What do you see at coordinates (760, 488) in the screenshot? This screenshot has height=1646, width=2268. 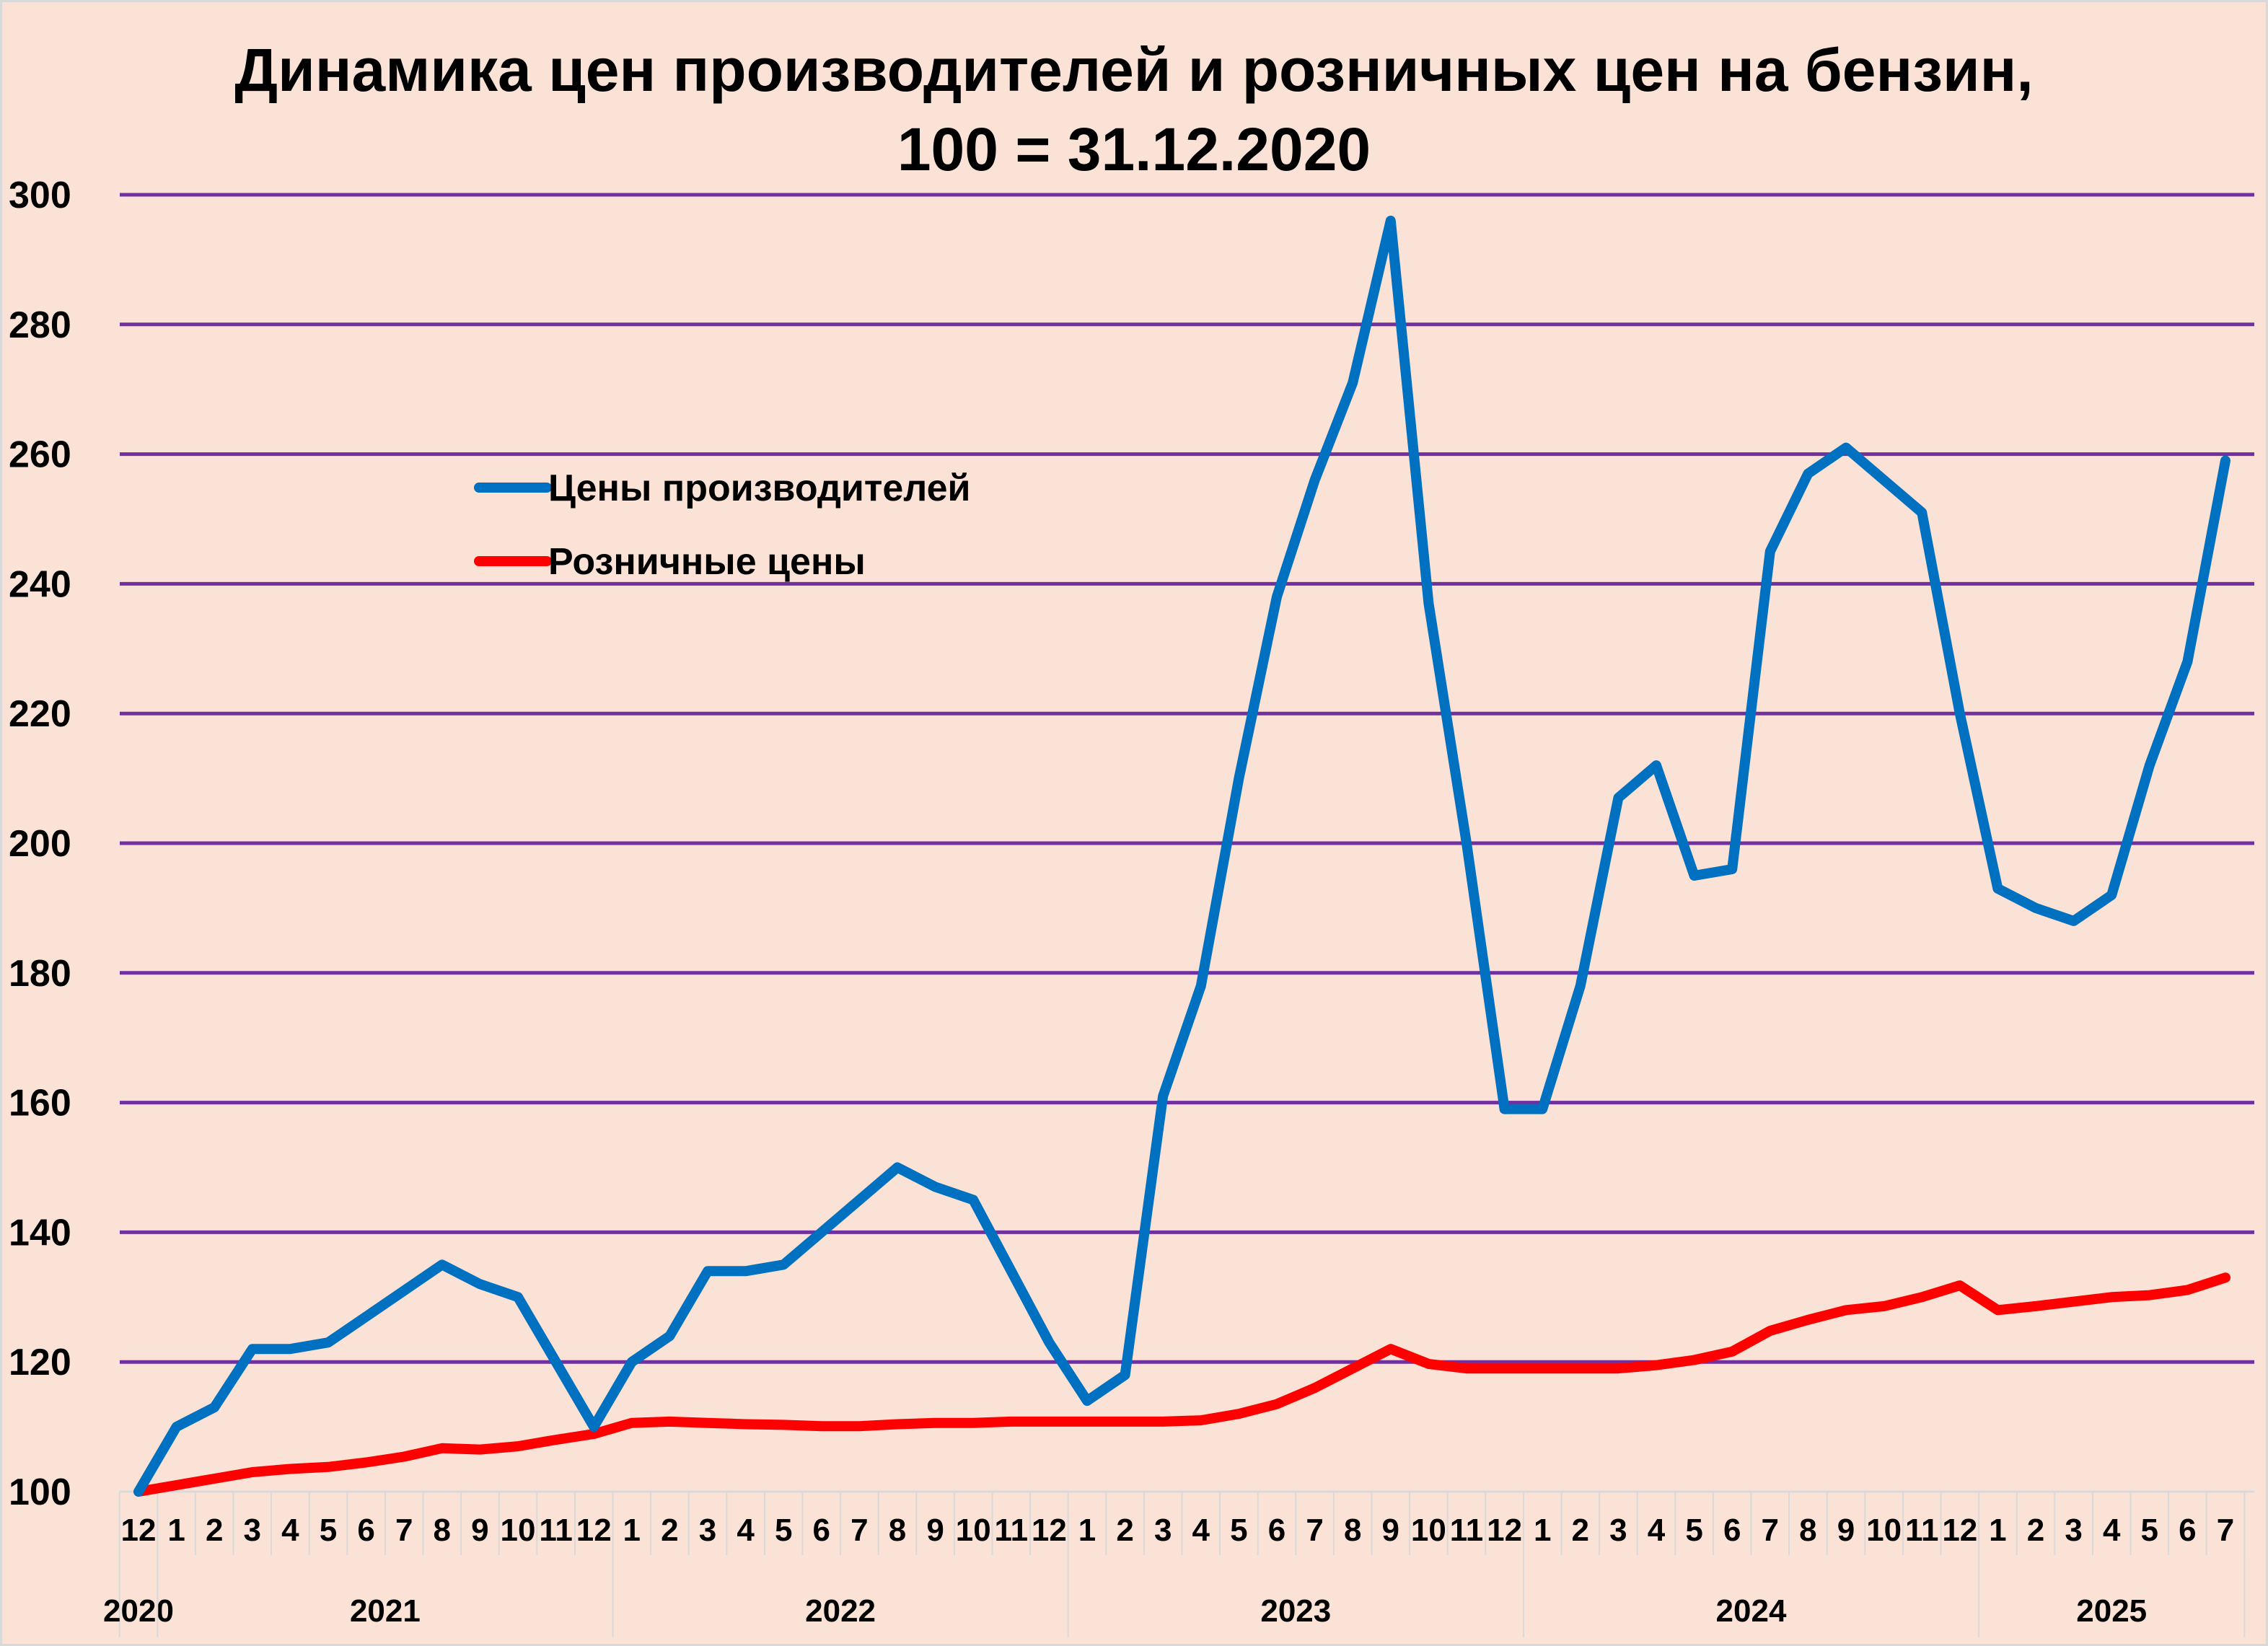 I see `legend-label: Цены производителей` at bounding box center [760, 488].